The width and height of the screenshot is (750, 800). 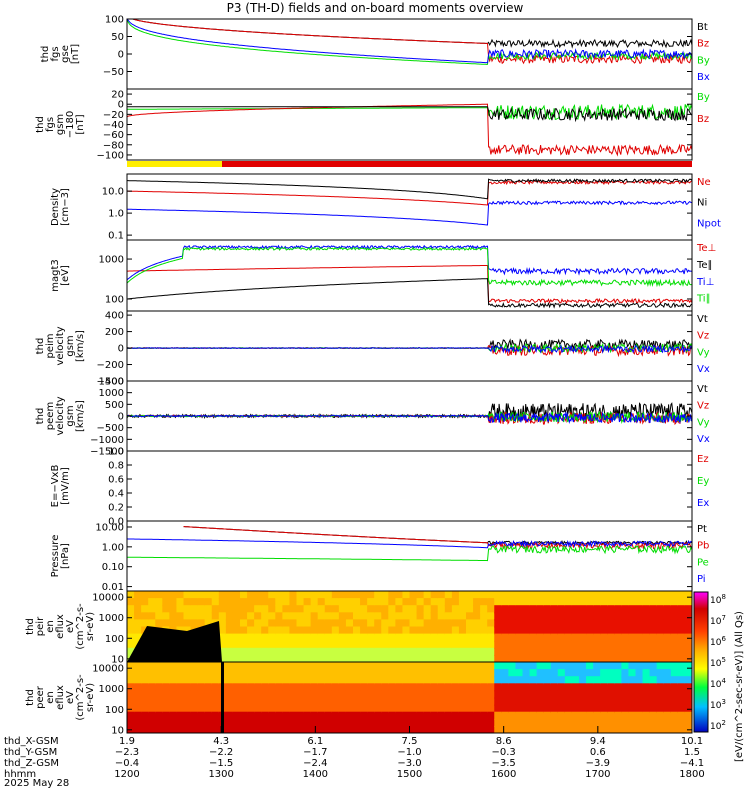 I want to click on y-tick-label: 1500, so click(x=111, y=382).